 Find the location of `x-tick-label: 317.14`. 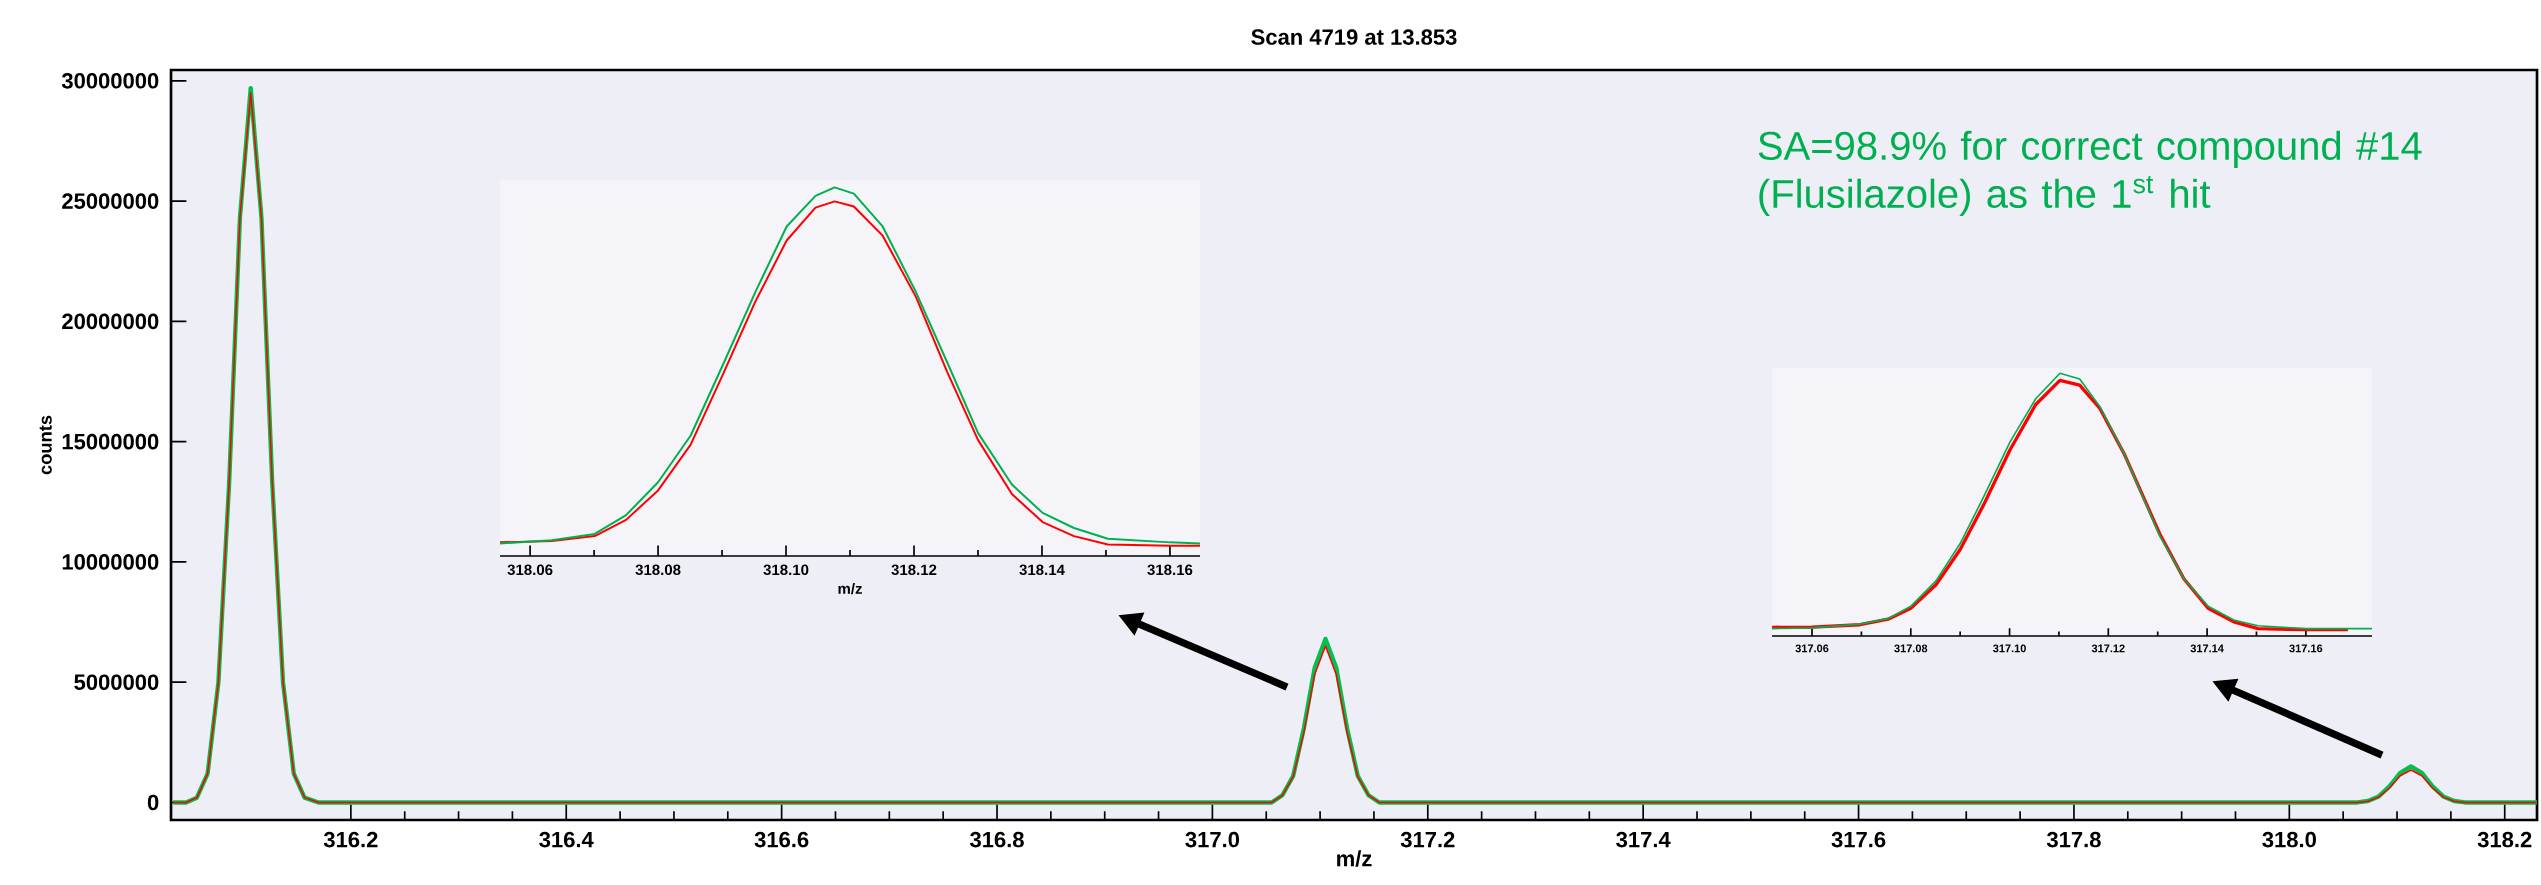

x-tick-label: 317.14 is located at coordinates (2207, 648).